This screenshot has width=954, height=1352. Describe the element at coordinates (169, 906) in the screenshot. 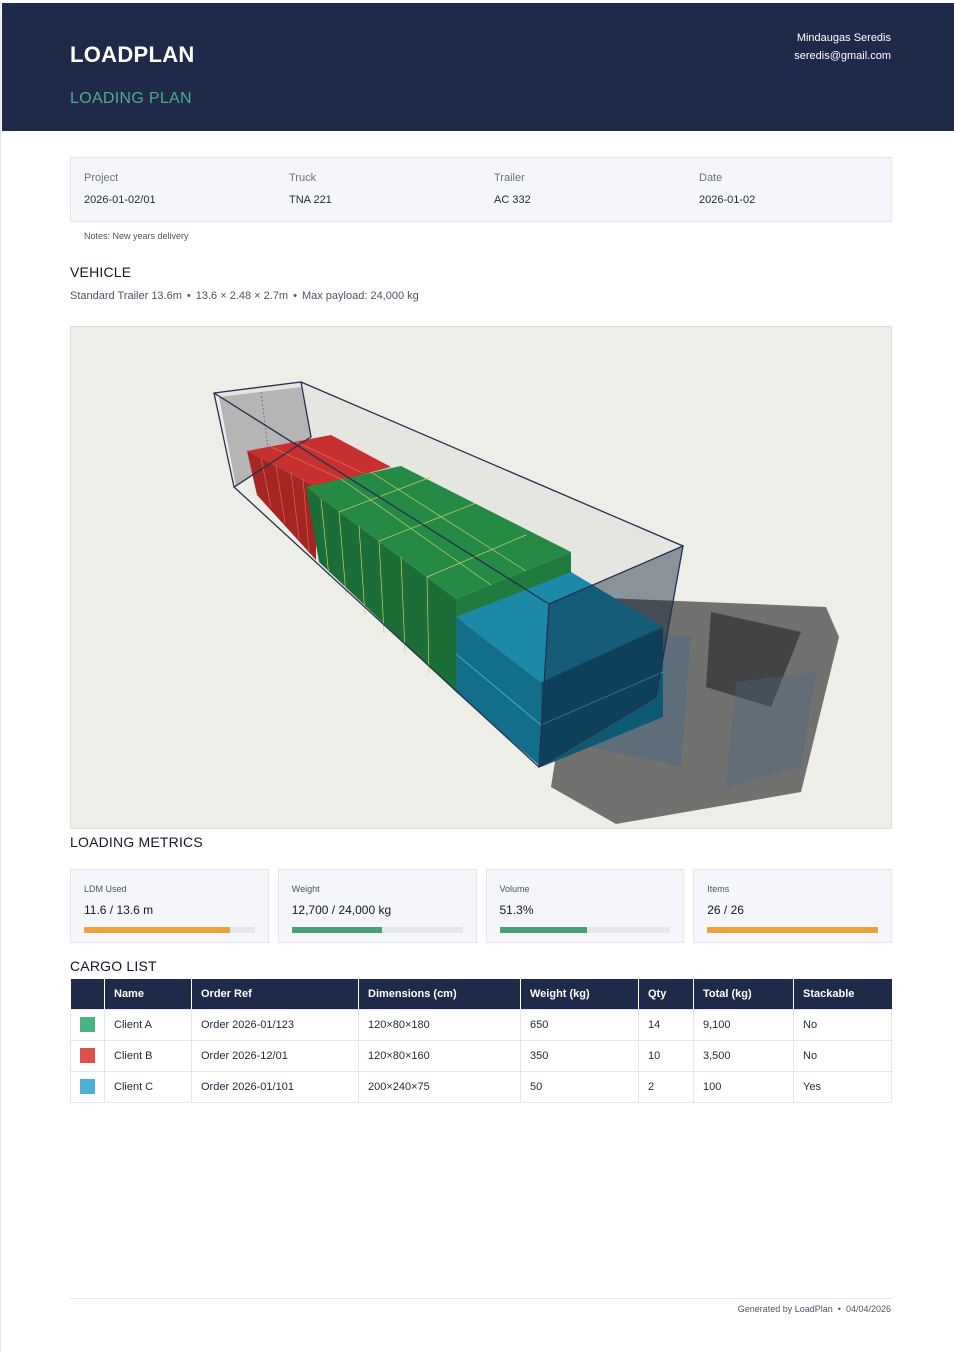

I see `metric-ldm: LDM Used 11.6 / 13.6 m` at that location.